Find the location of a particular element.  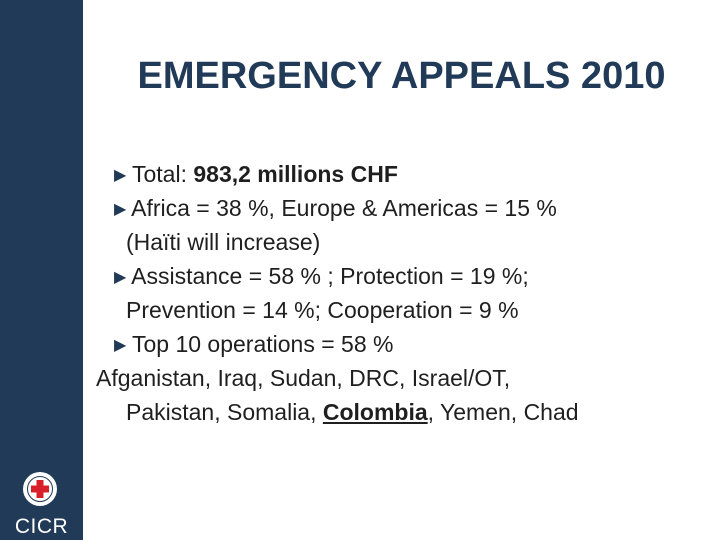

countries-text-2b: , Yemen, Chad is located at coordinates (503, 412).